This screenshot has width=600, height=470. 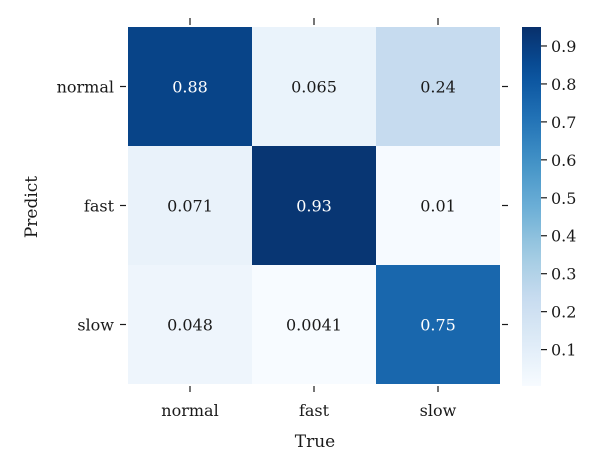 I want to click on colorbar-tick-label: 0.5, so click(x=563, y=198).